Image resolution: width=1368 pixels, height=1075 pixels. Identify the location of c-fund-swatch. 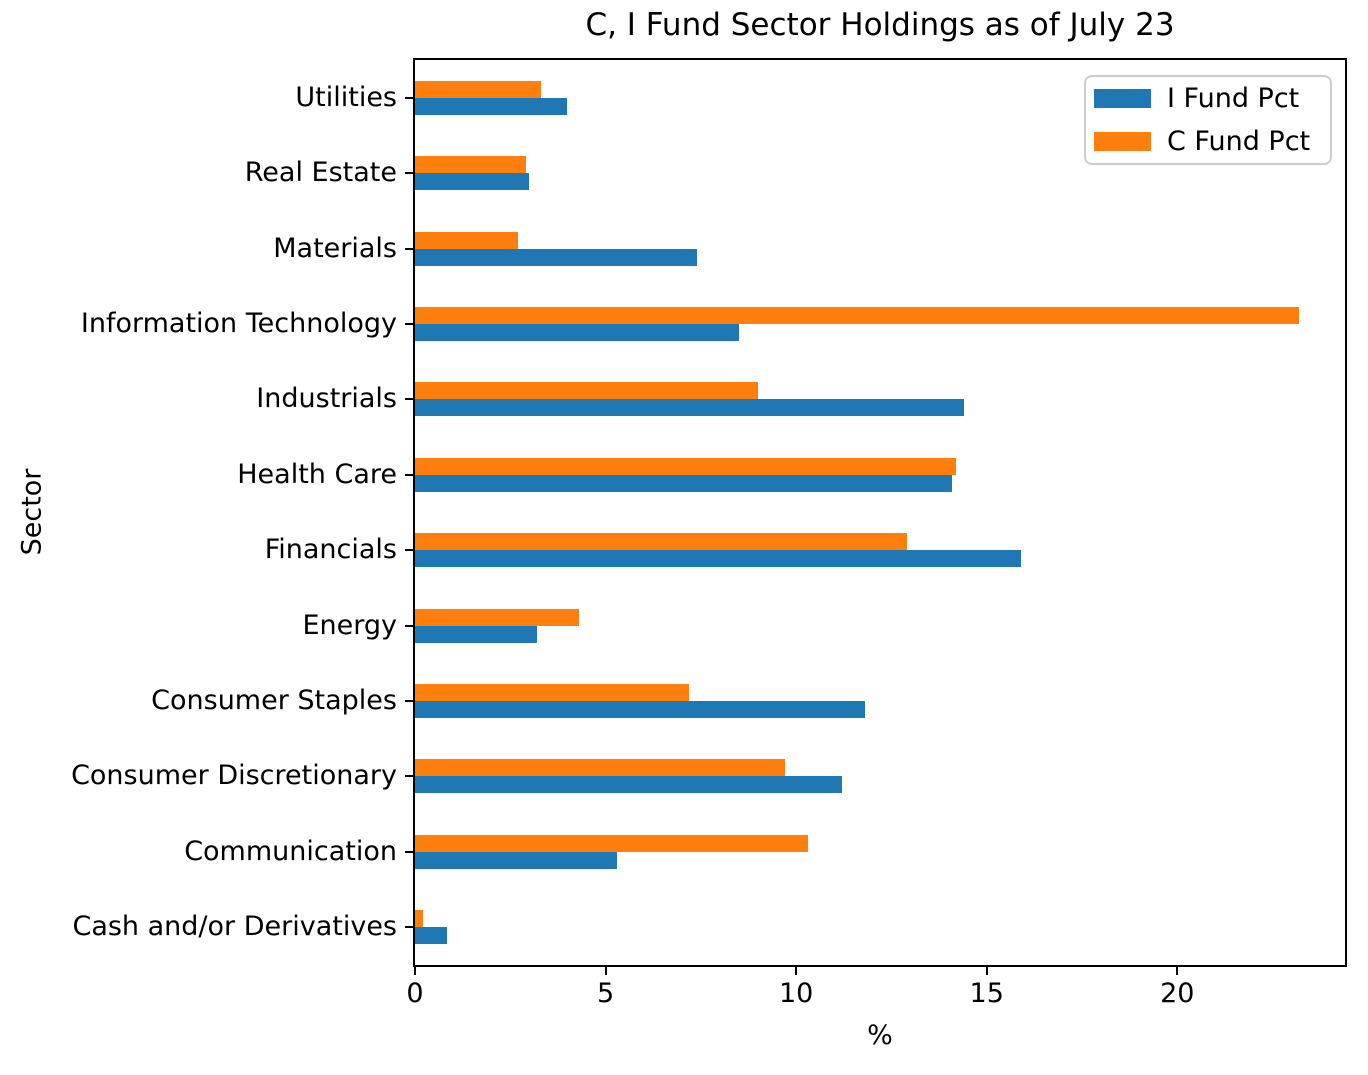
(1122, 141).